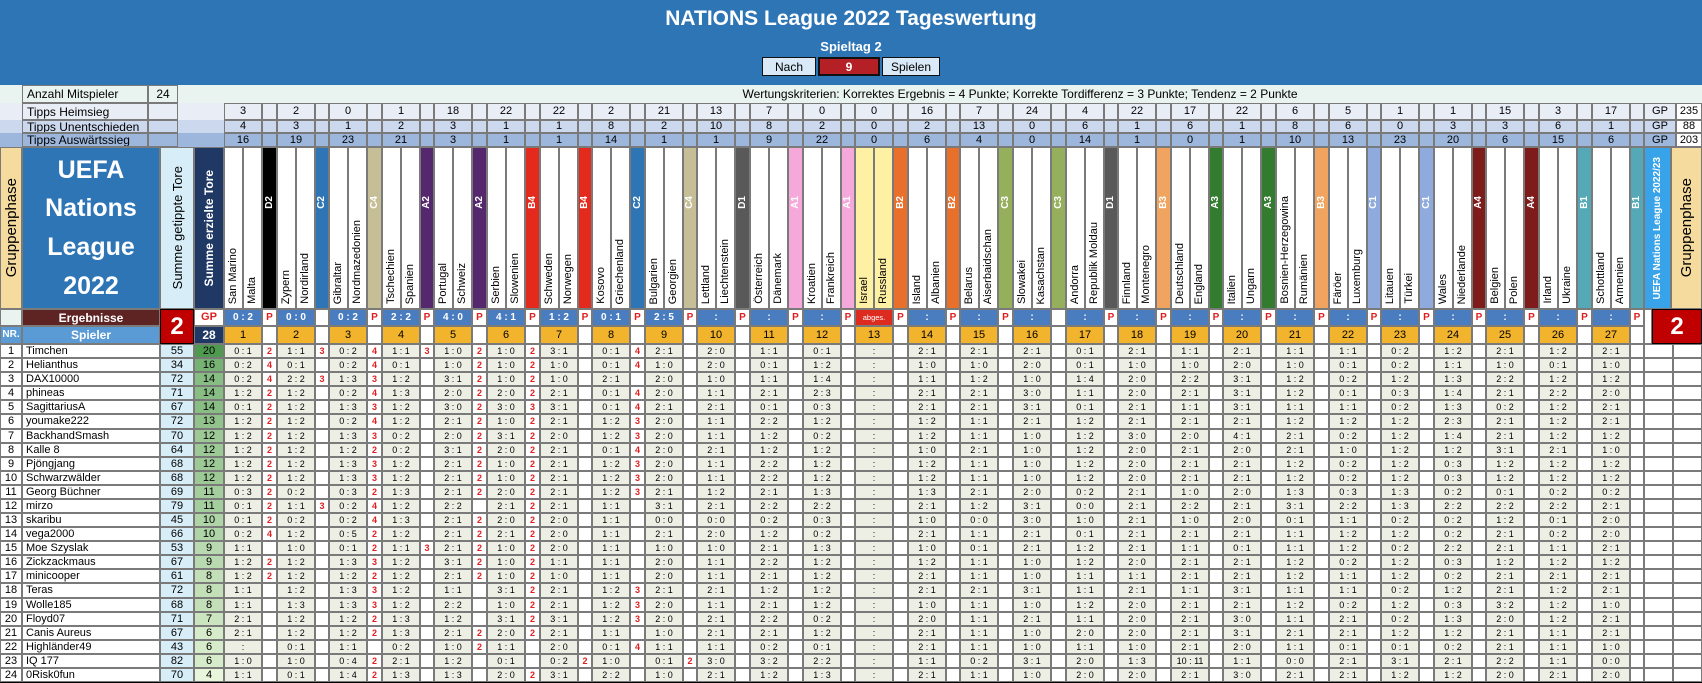 This screenshot has width=1702, height=683. What do you see at coordinates (91, 619) in the screenshot?
I see `player-name: Floyd07` at bounding box center [91, 619].